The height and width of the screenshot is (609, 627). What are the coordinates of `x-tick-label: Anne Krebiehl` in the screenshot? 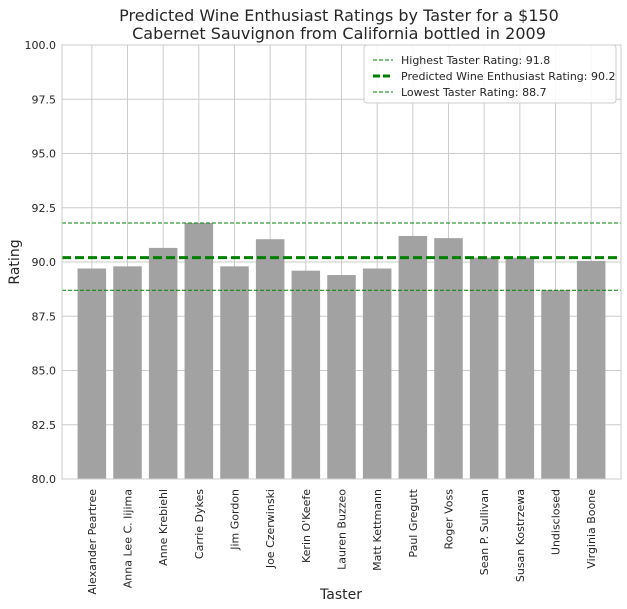 It's located at (163, 527).